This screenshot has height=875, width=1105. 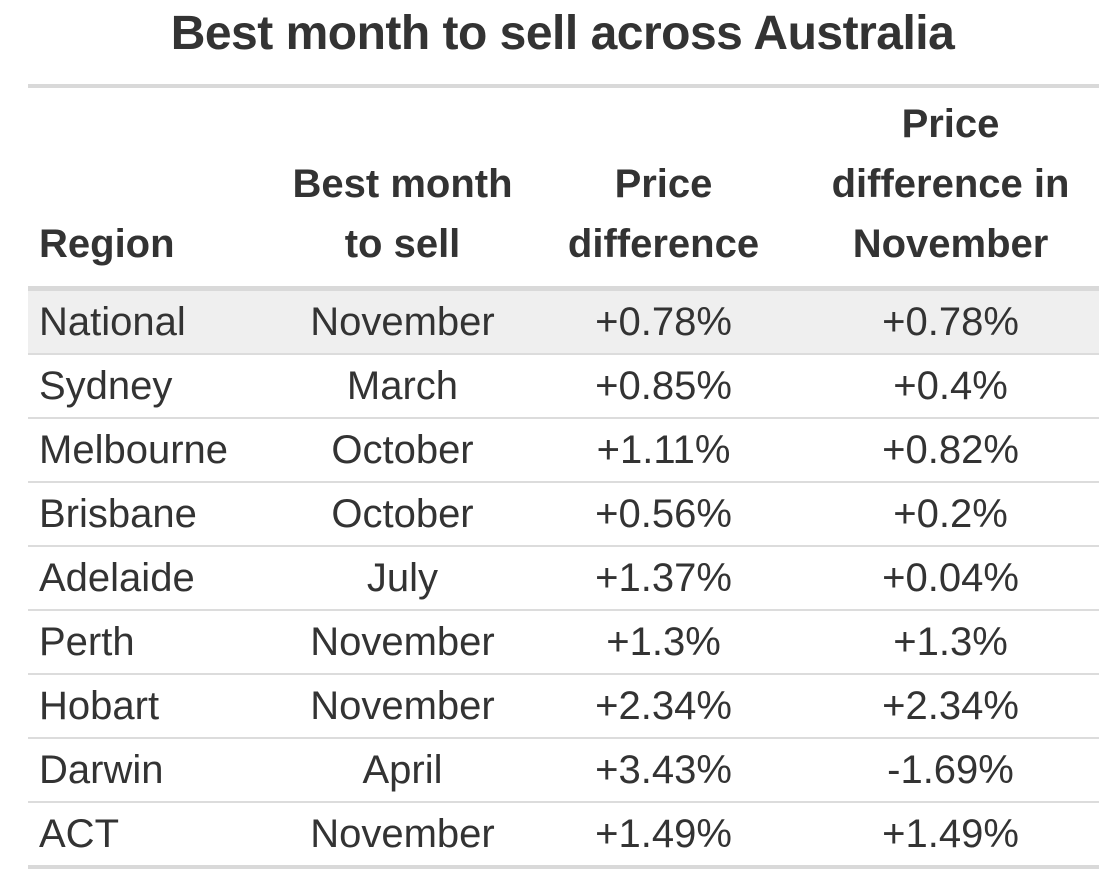 I want to click on cell-region: Adelaide, so click(x=154, y=578).